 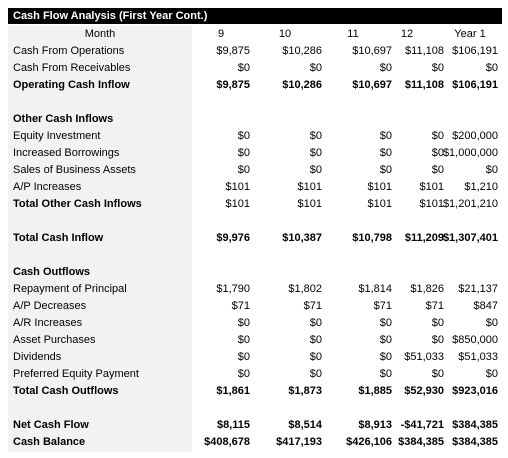 What do you see at coordinates (302, 238) in the screenshot?
I see `cell-value: $10,387` at bounding box center [302, 238].